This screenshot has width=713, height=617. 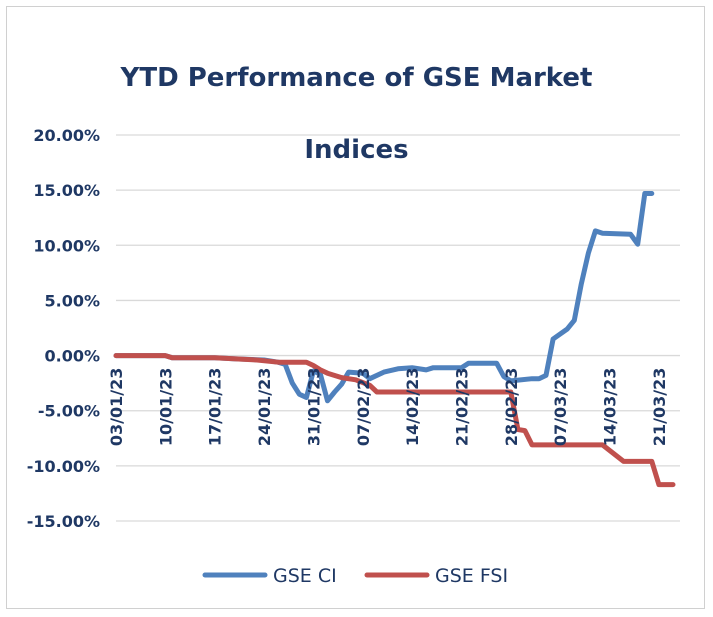 What do you see at coordinates (72, 300) in the screenshot?
I see `y-tick-label: 5.00%` at bounding box center [72, 300].